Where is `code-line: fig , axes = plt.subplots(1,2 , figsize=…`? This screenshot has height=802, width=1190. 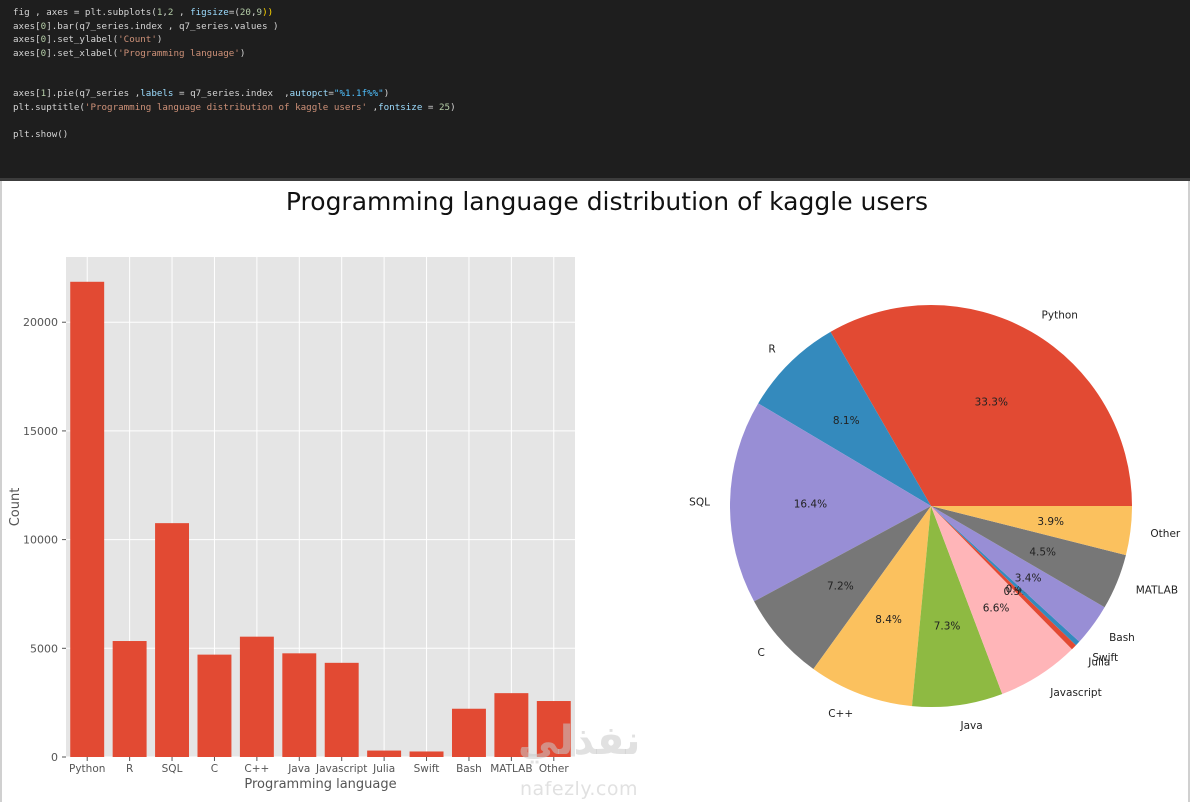 code-line: fig , axes = plt.subplots(1,2 , figsize=… is located at coordinates (143, 12).